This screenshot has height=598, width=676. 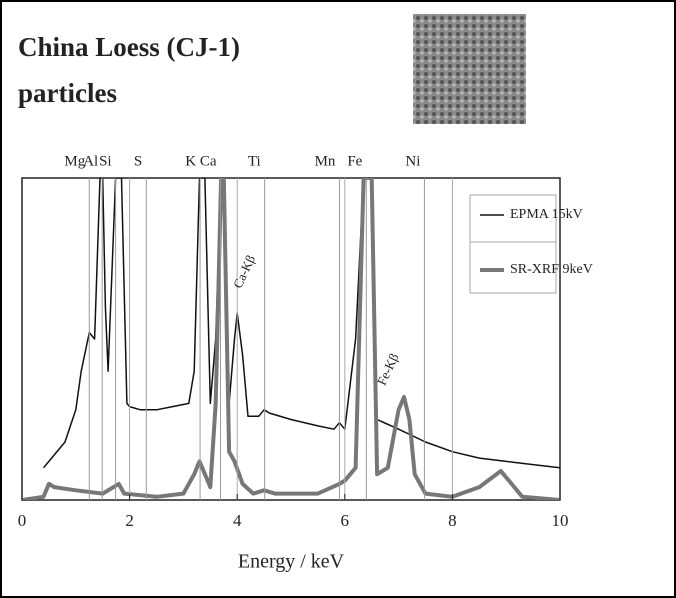 I want to click on x-tick-label: 4, so click(x=237, y=520).